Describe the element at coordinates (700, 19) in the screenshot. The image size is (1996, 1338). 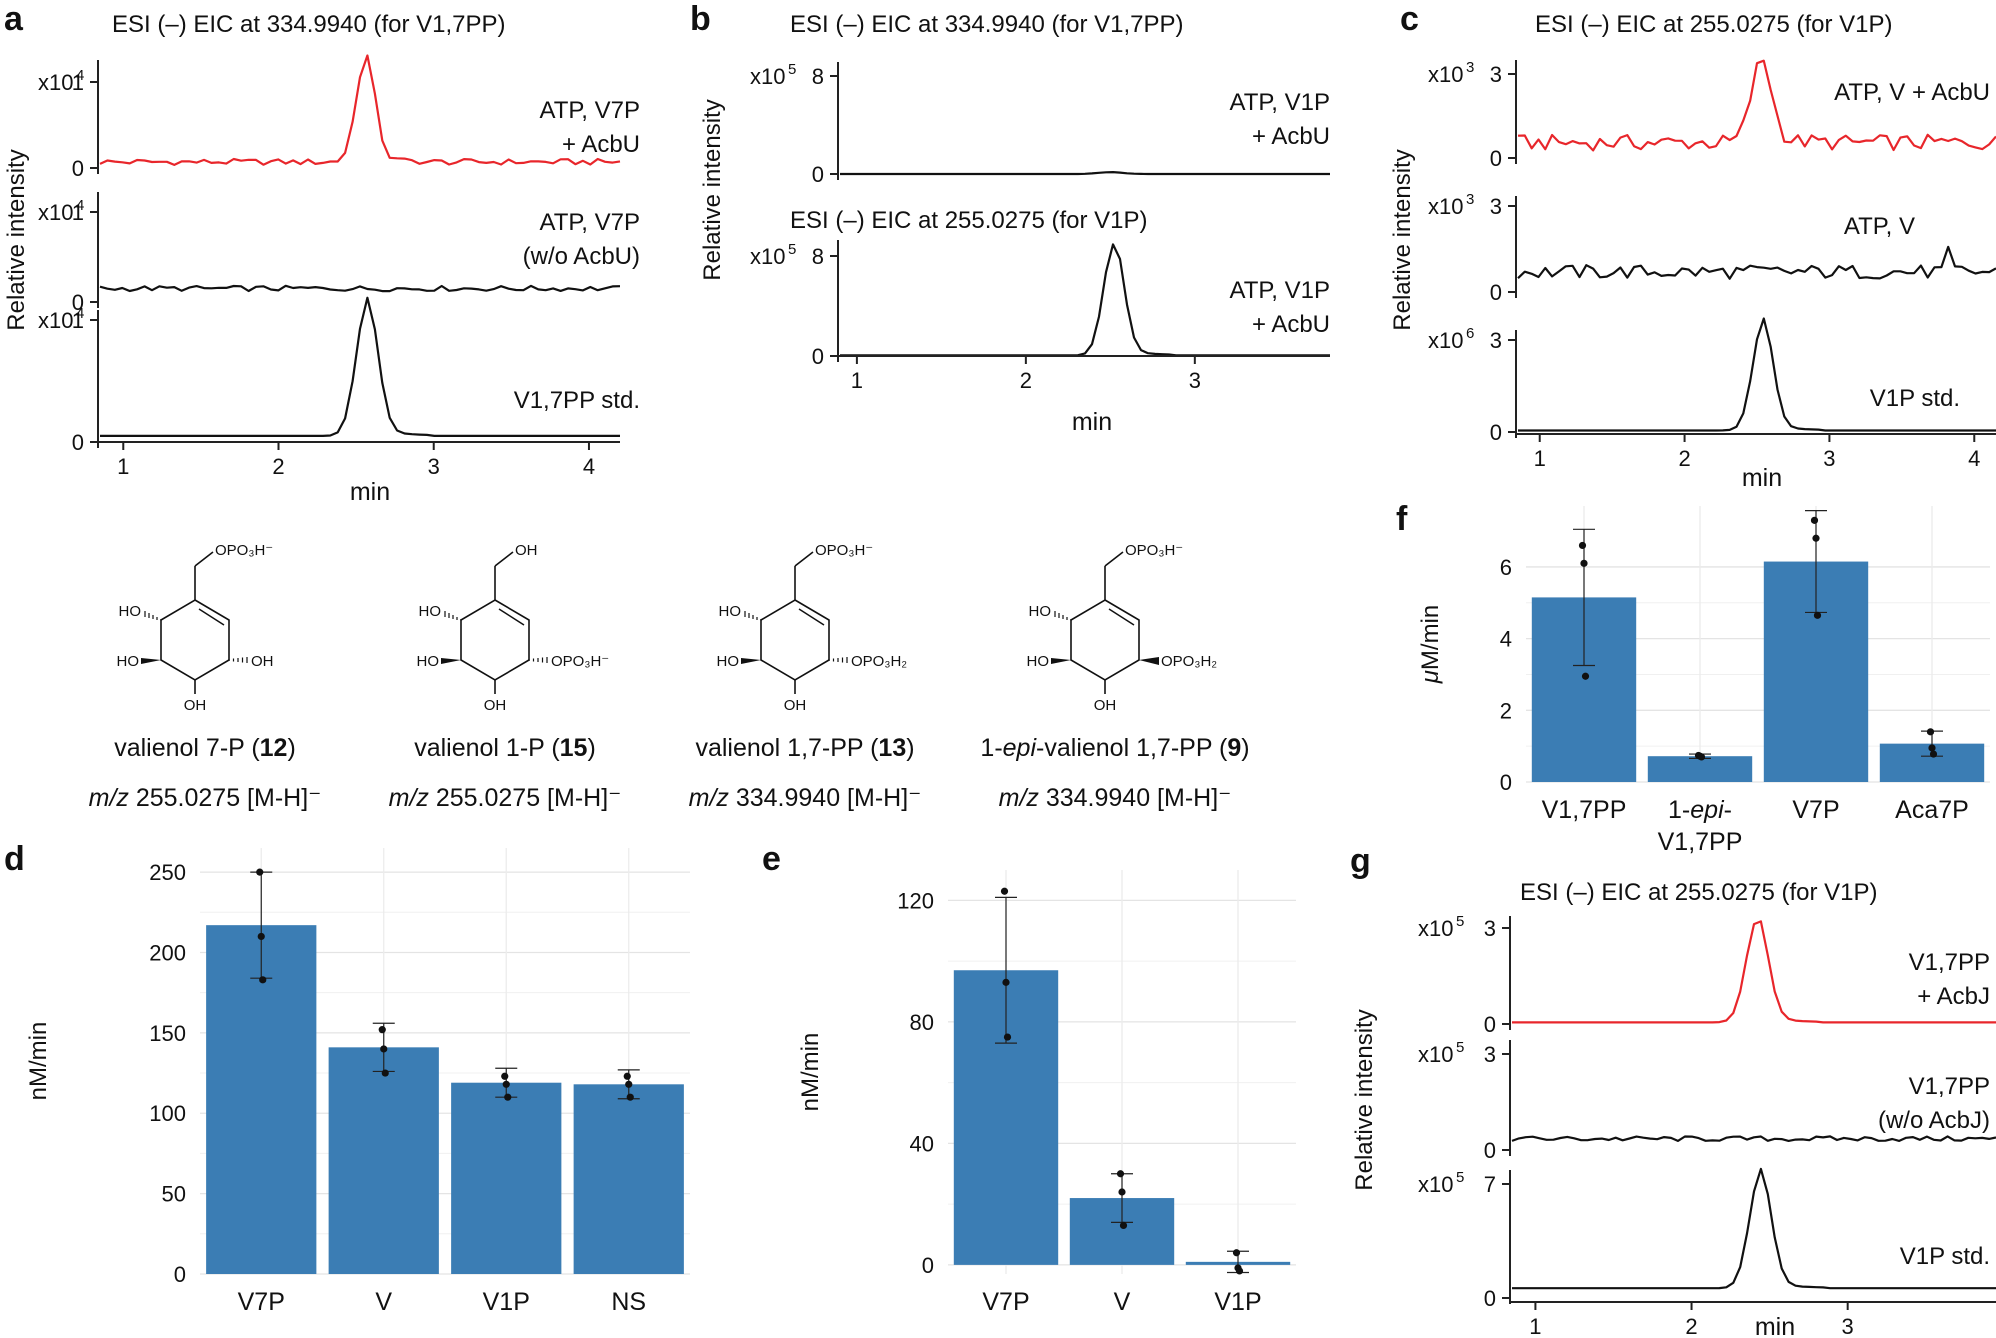
I see `panel-letter: b` at that location.